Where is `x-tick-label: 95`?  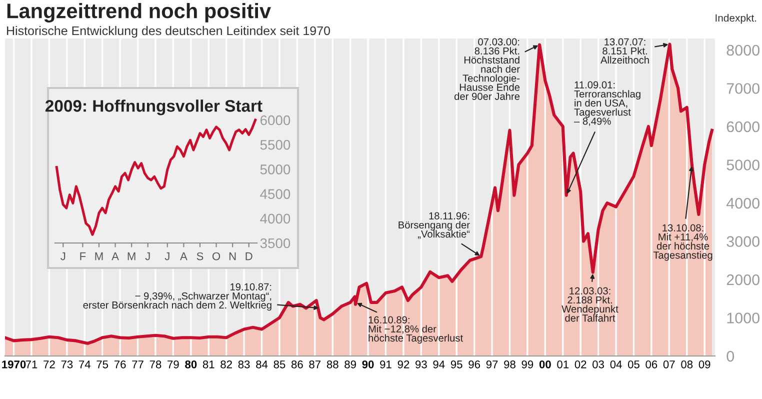 x-tick-label: 95 is located at coordinates (456, 364).